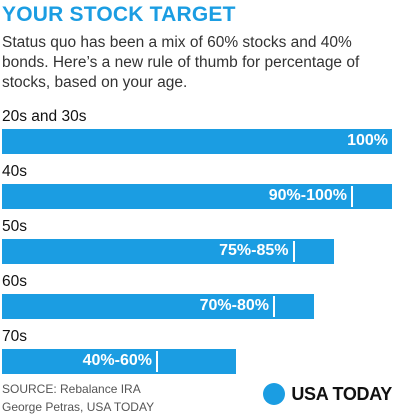 This screenshot has width=400, height=420. I want to click on credit-line: George Petras, USA TODAY, so click(78, 407).